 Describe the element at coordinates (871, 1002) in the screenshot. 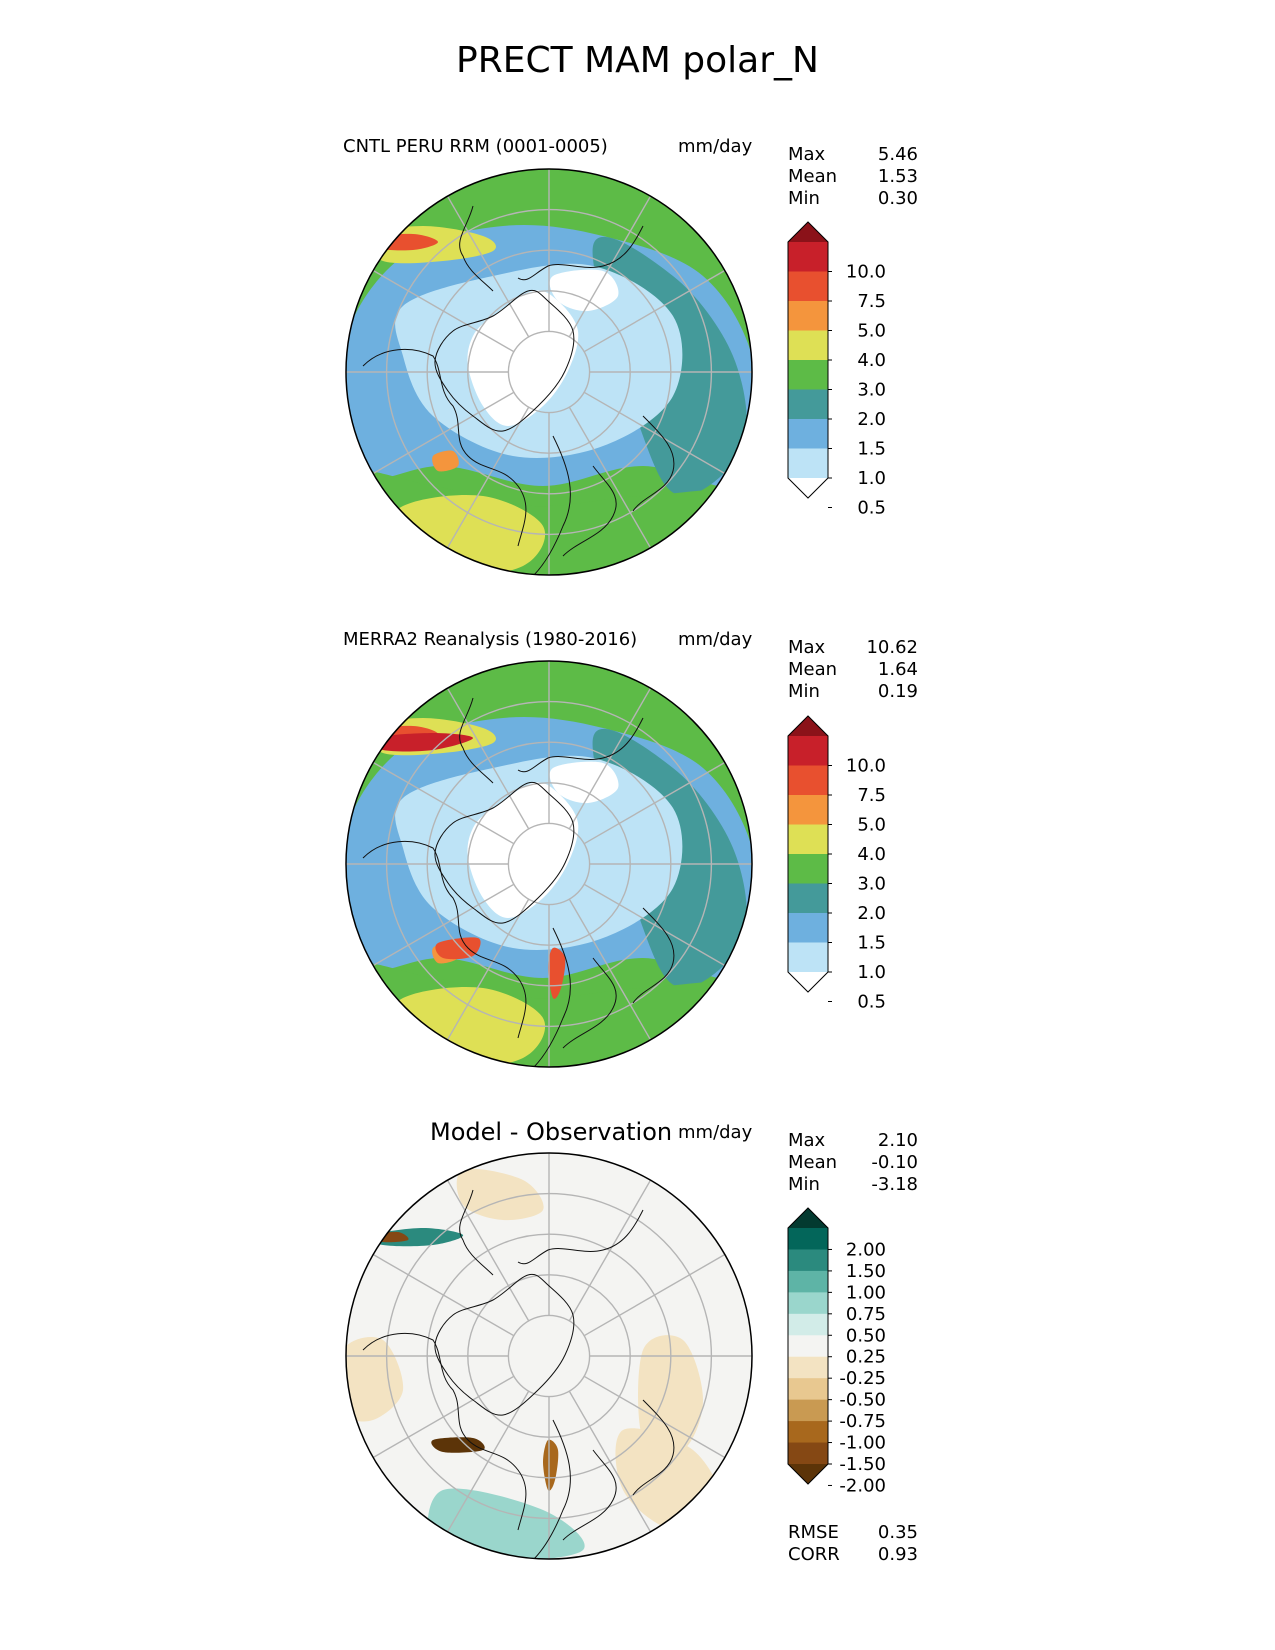

I see `colorbar-tick-label: 0.5` at that location.